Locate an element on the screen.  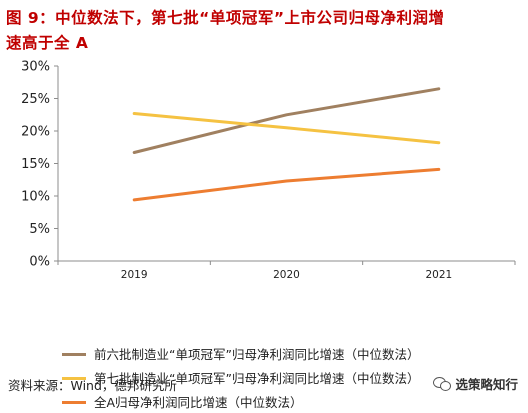
watermark: 选策略知行 is located at coordinates (475, 383).